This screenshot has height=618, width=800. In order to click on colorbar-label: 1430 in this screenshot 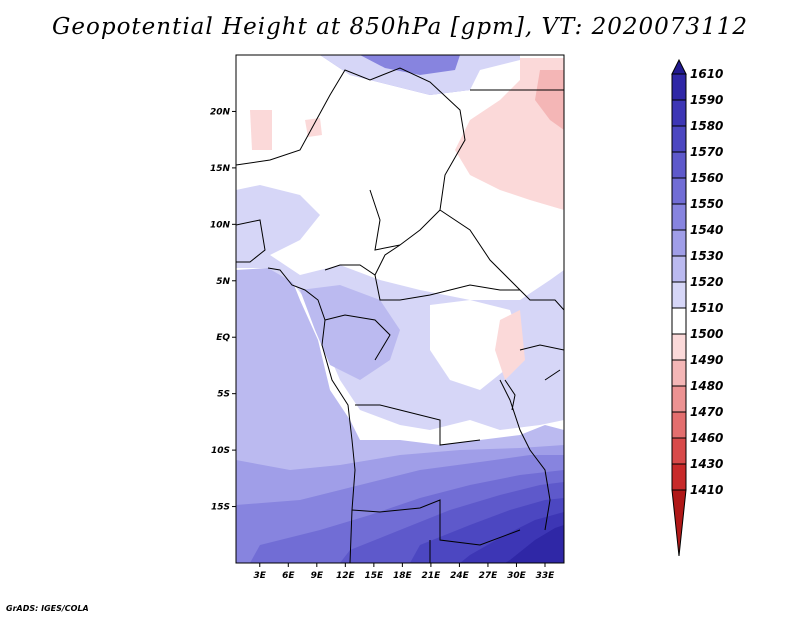, I will do `click(706, 464)`.